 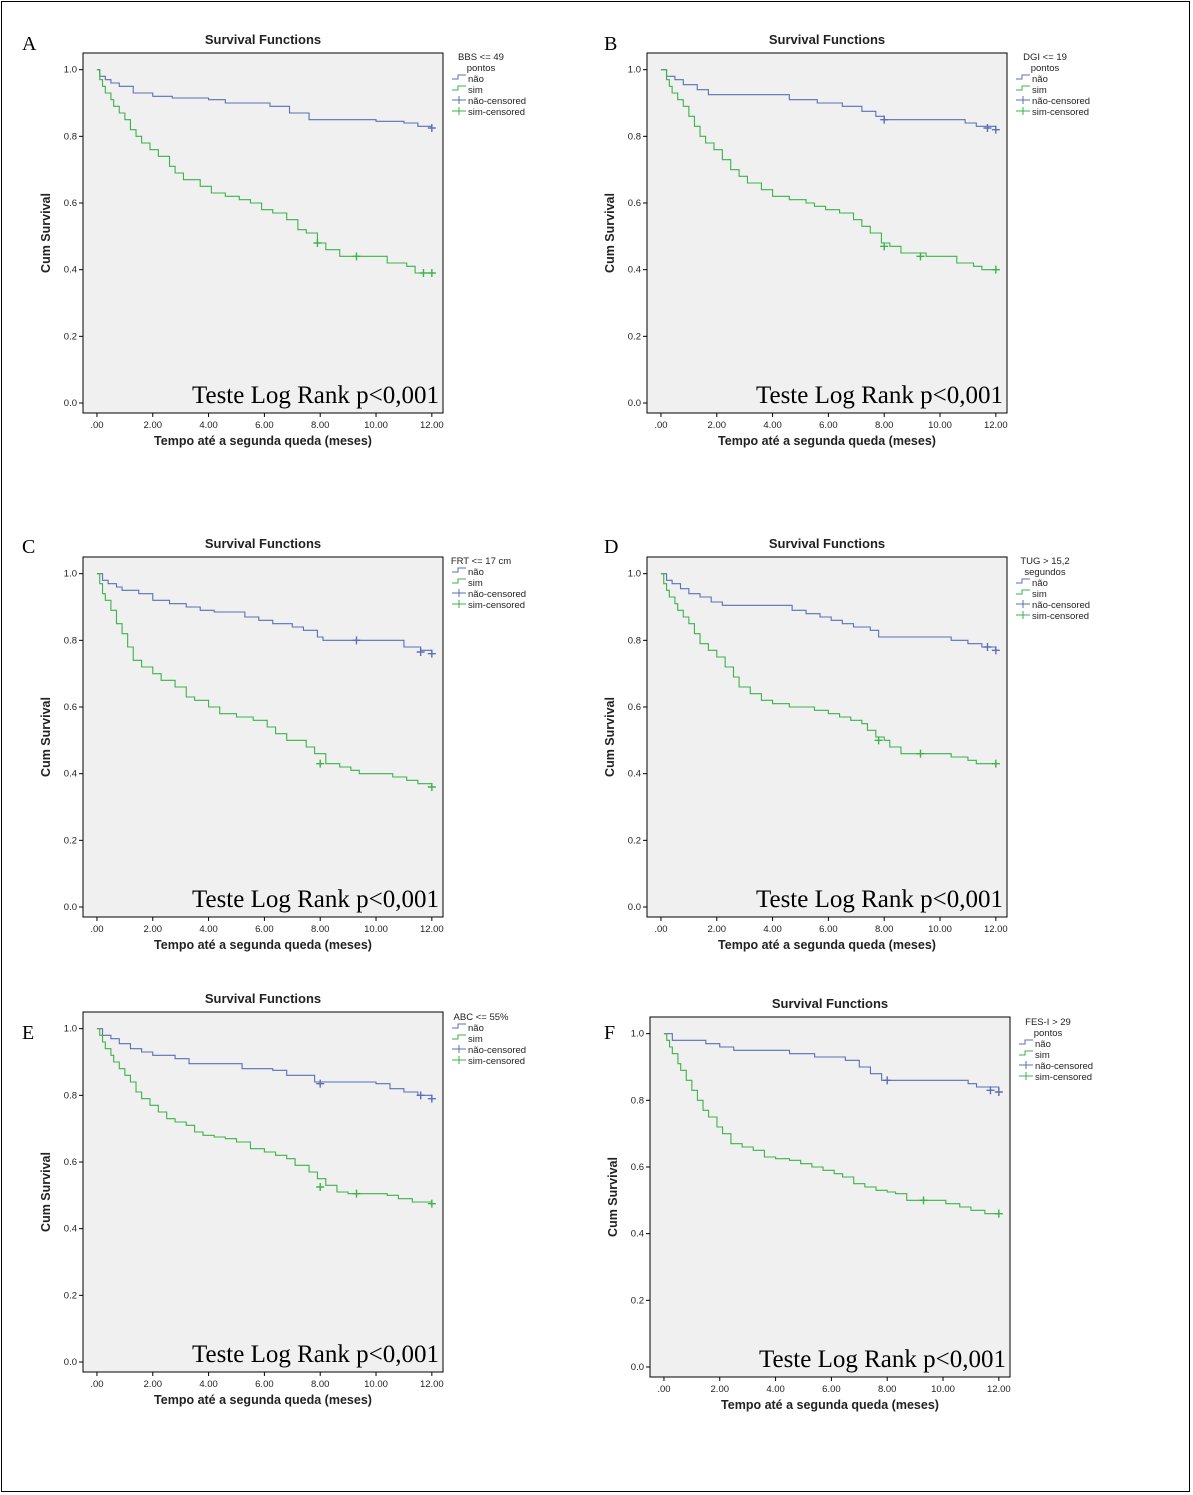 I want to click on legend-title: FRT <= 17 cm, so click(x=481, y=561).